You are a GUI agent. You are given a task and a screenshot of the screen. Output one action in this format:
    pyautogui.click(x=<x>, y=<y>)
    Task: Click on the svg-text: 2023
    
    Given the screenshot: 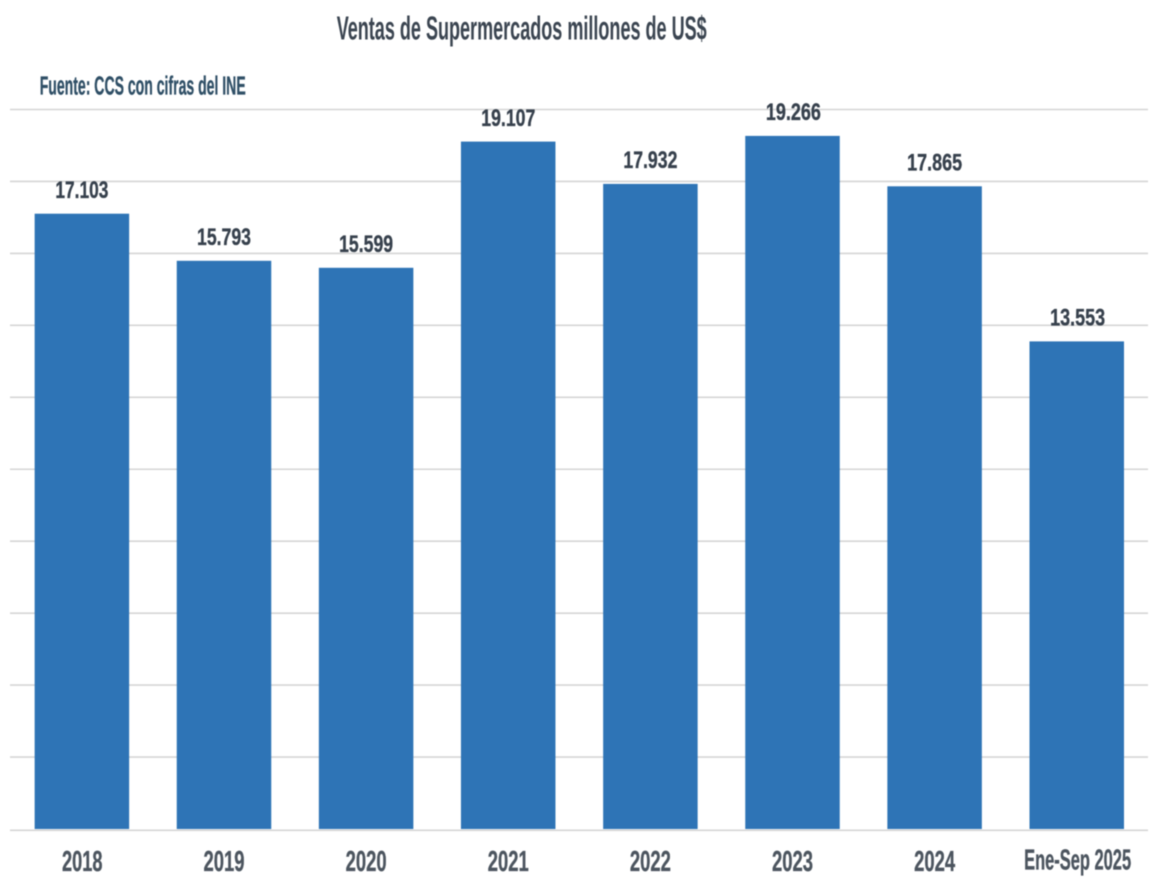 What is the action you would take?
    pyautogui.click(x=792, y=862)
    